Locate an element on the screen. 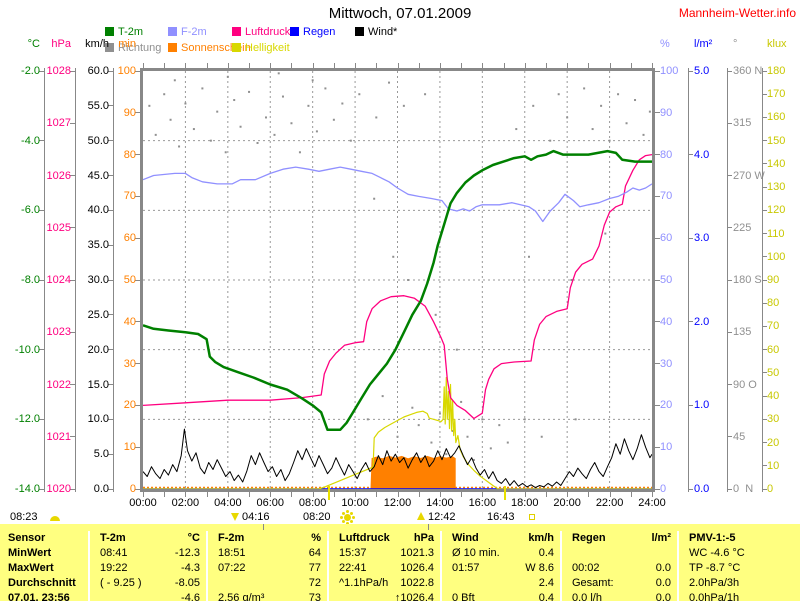  axis-x-tick is located at coordinates (729, 175).